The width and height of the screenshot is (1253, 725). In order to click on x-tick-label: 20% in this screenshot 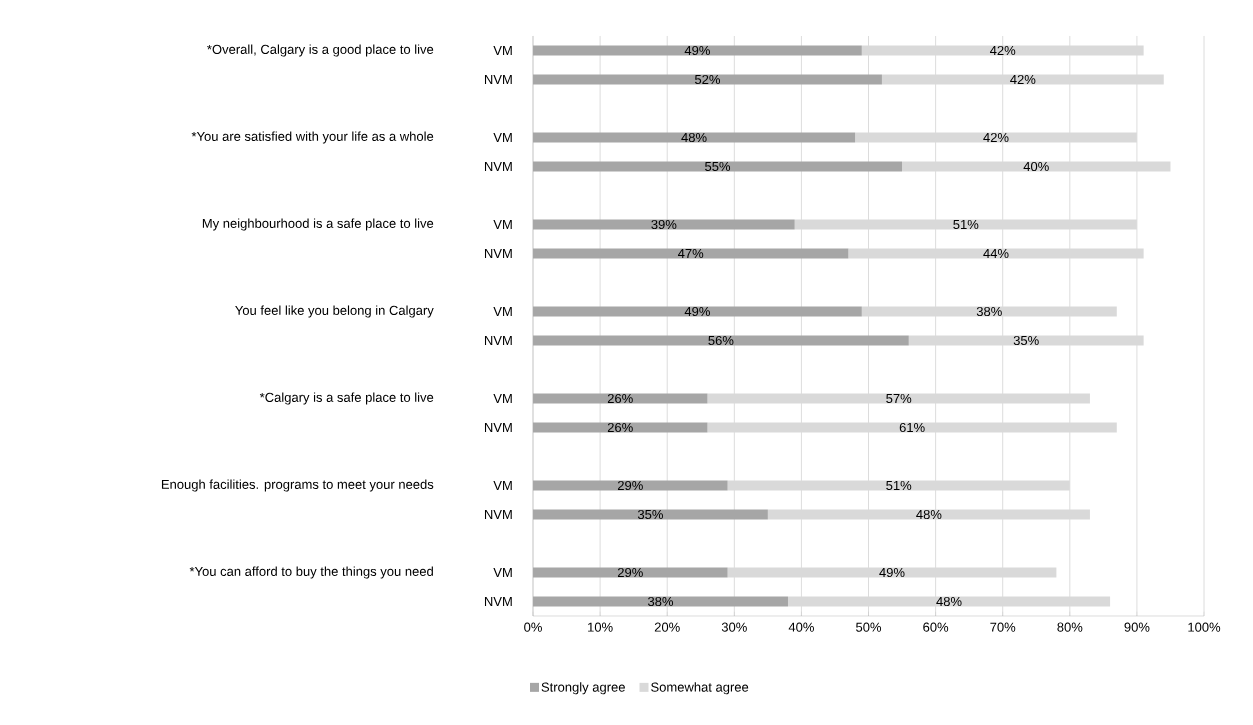, I will do `click(667, 627)`.